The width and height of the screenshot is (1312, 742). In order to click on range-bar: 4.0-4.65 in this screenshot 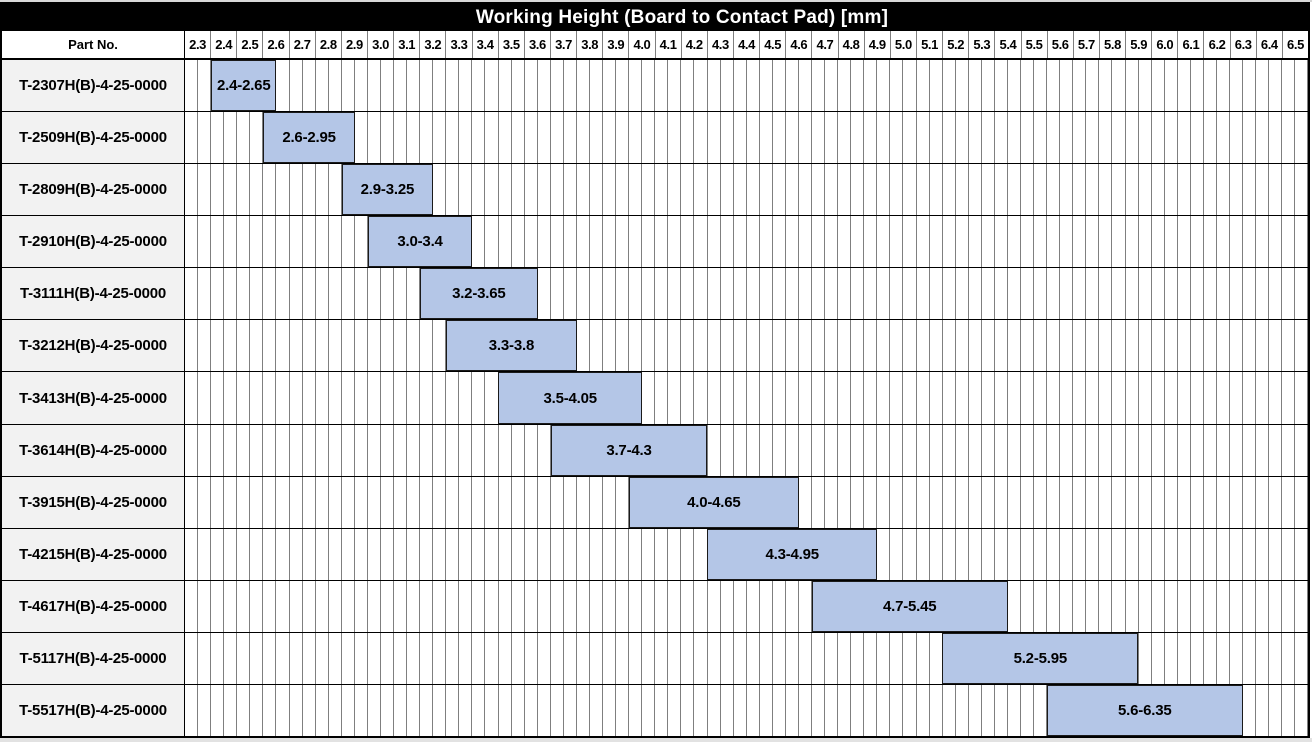, I will do `click(713, 502)`.